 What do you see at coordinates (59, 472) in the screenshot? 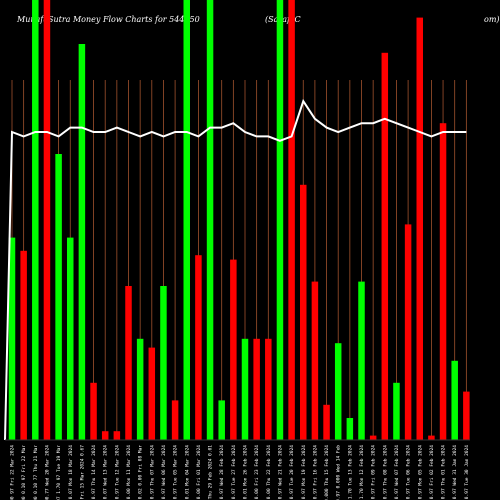
I see `x-tick-label: 0.97 1.70 97 Tue 19 Mar` at bounding box center [59, 472].